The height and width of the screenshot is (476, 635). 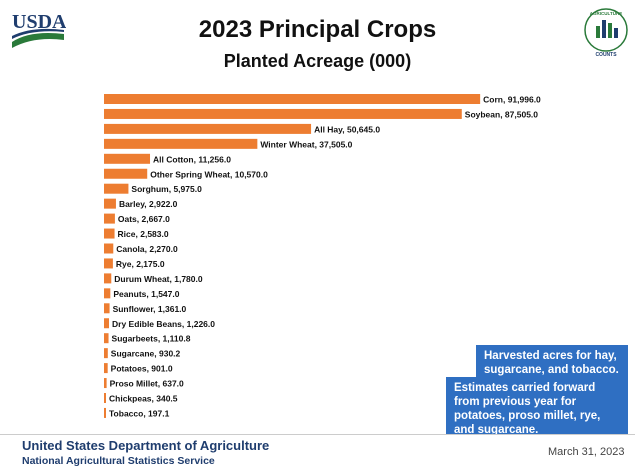 I want to click on bar-label-other-spring-wheat: Other Spring Wheat, 10,570.0, so click(x=209, y=174).